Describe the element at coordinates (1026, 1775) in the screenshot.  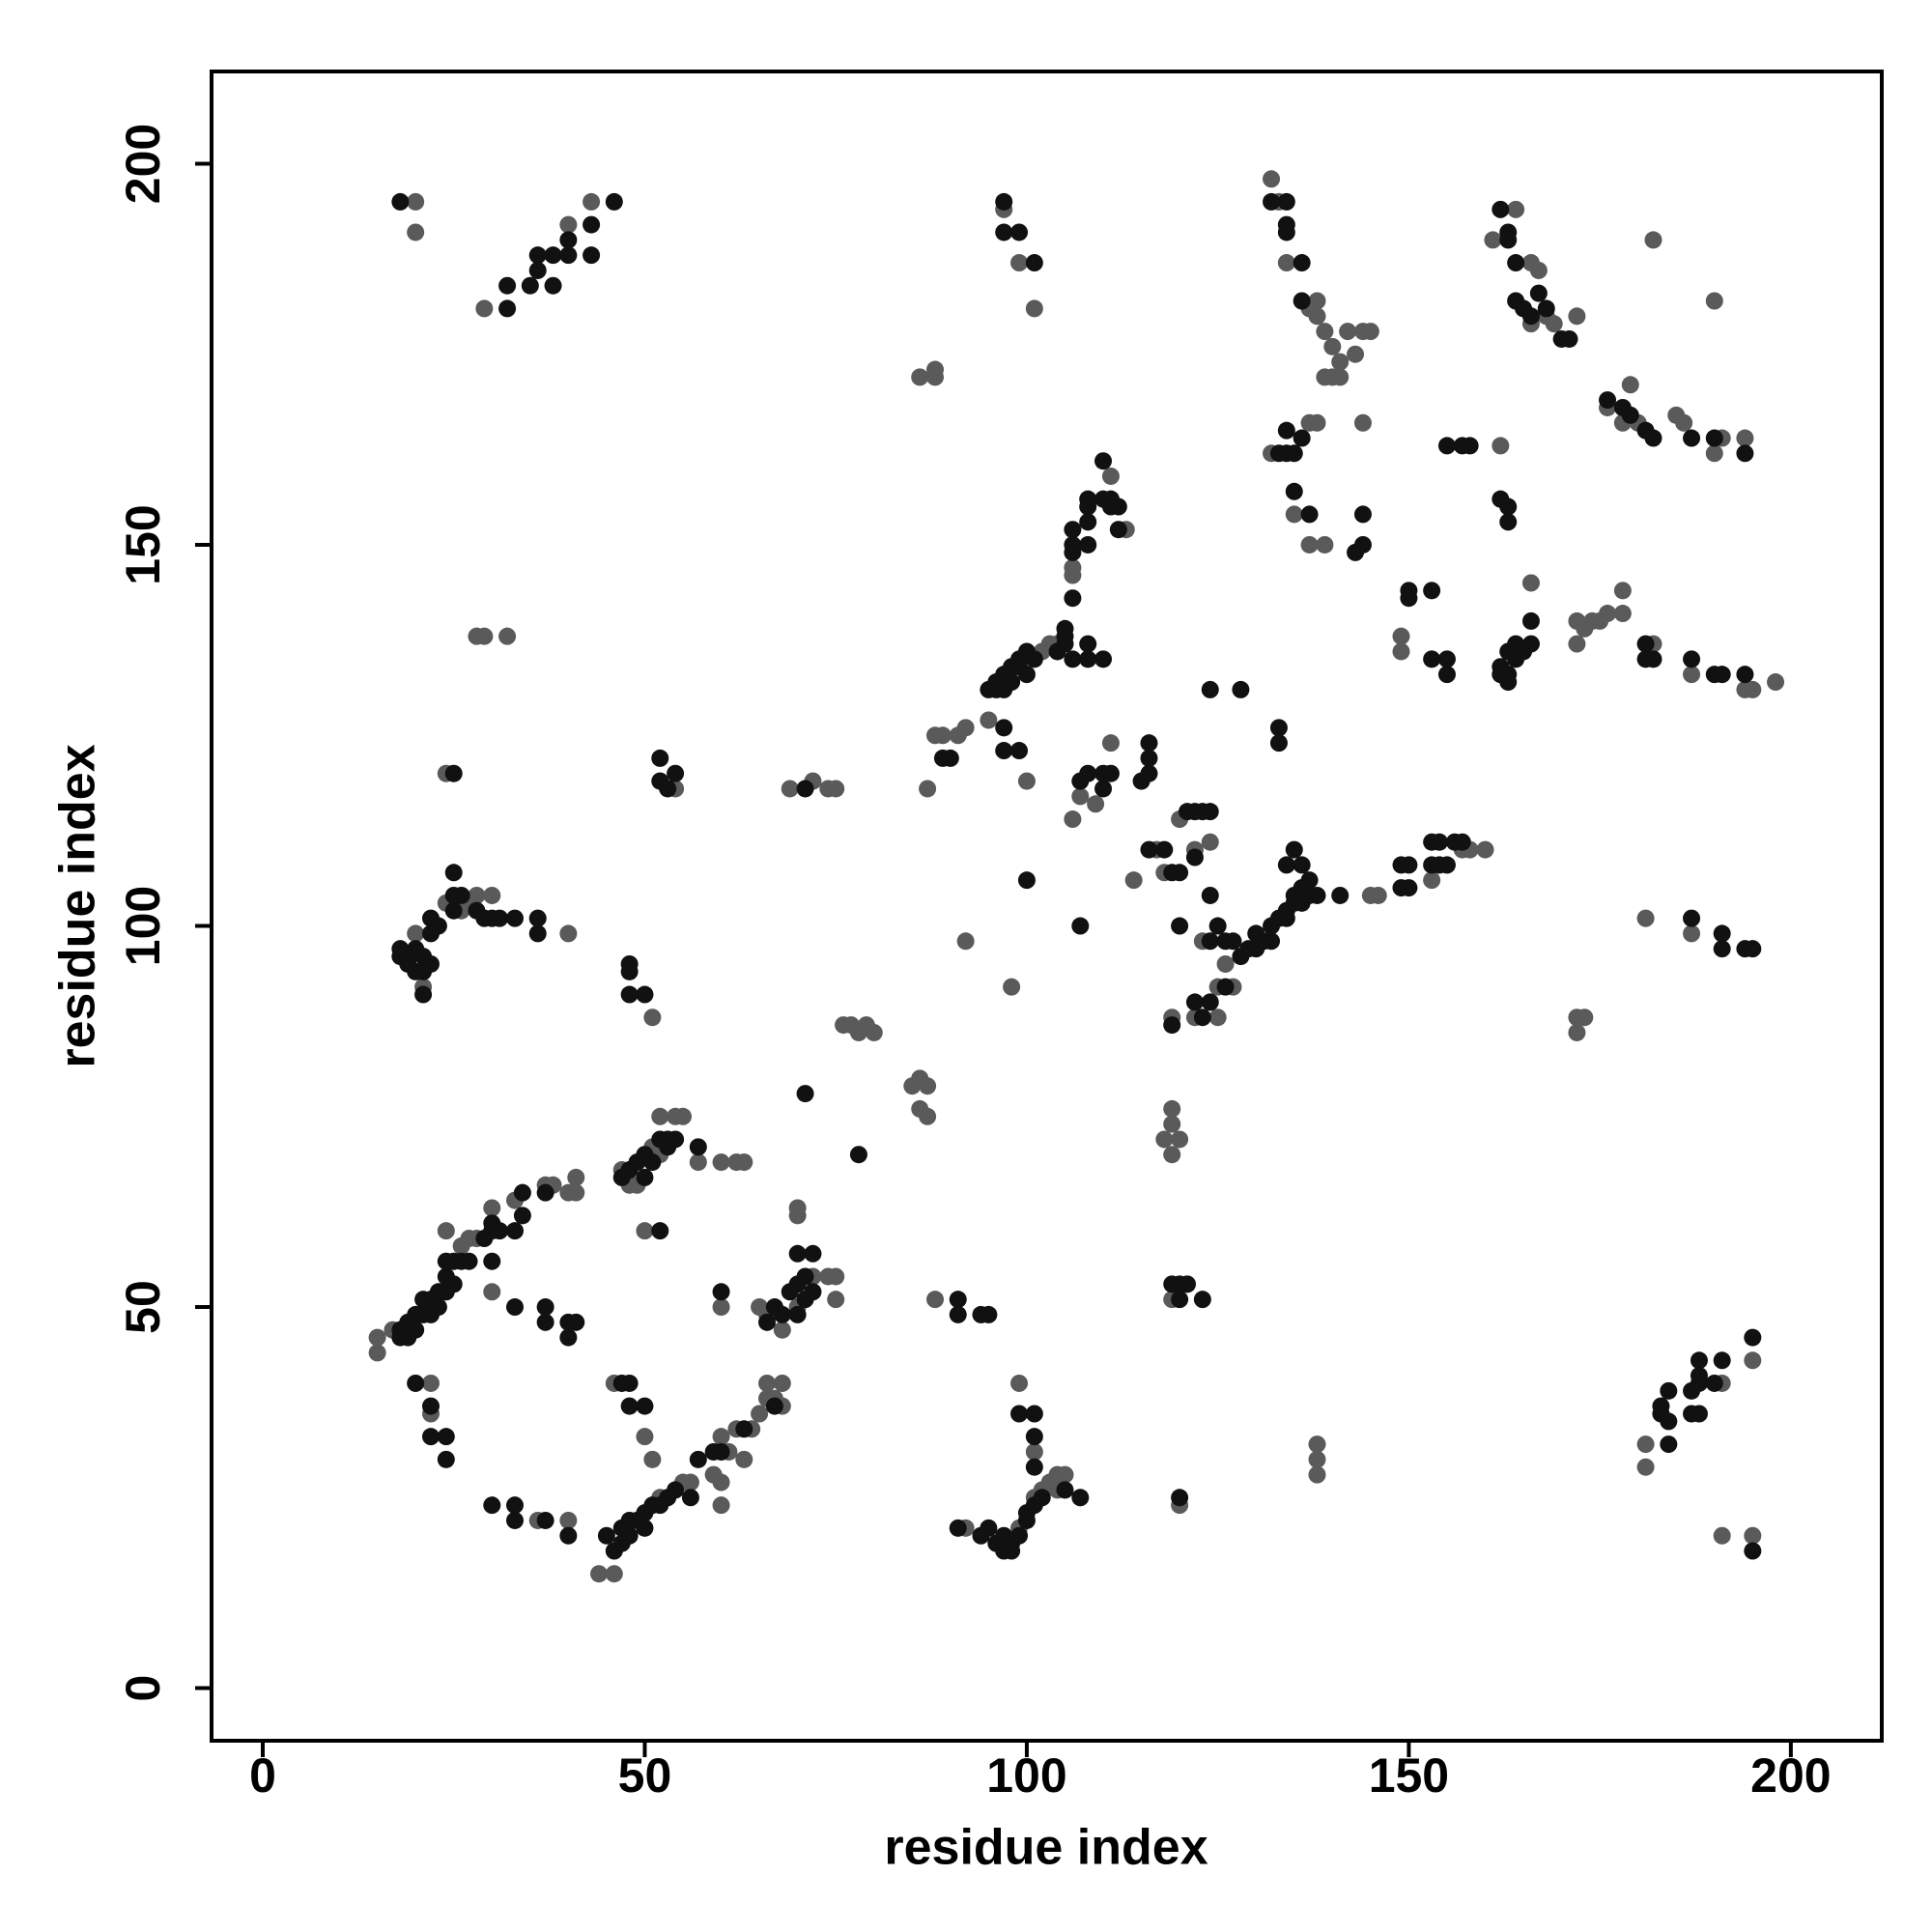
I see `x-tick-label: 100` at that location.